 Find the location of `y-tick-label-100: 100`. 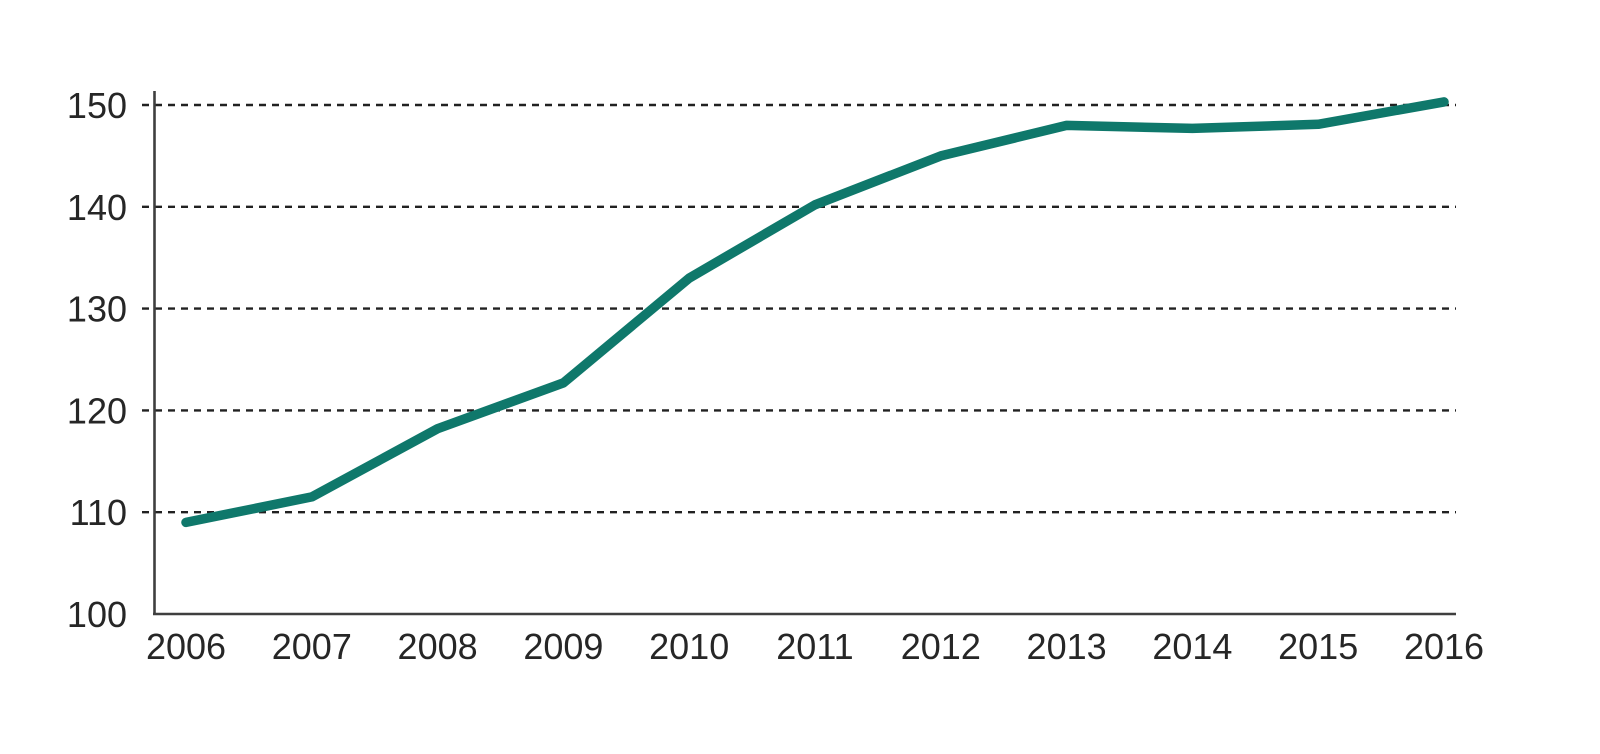

y-tick-label-100: 100 is located at coordinates (97, 614).